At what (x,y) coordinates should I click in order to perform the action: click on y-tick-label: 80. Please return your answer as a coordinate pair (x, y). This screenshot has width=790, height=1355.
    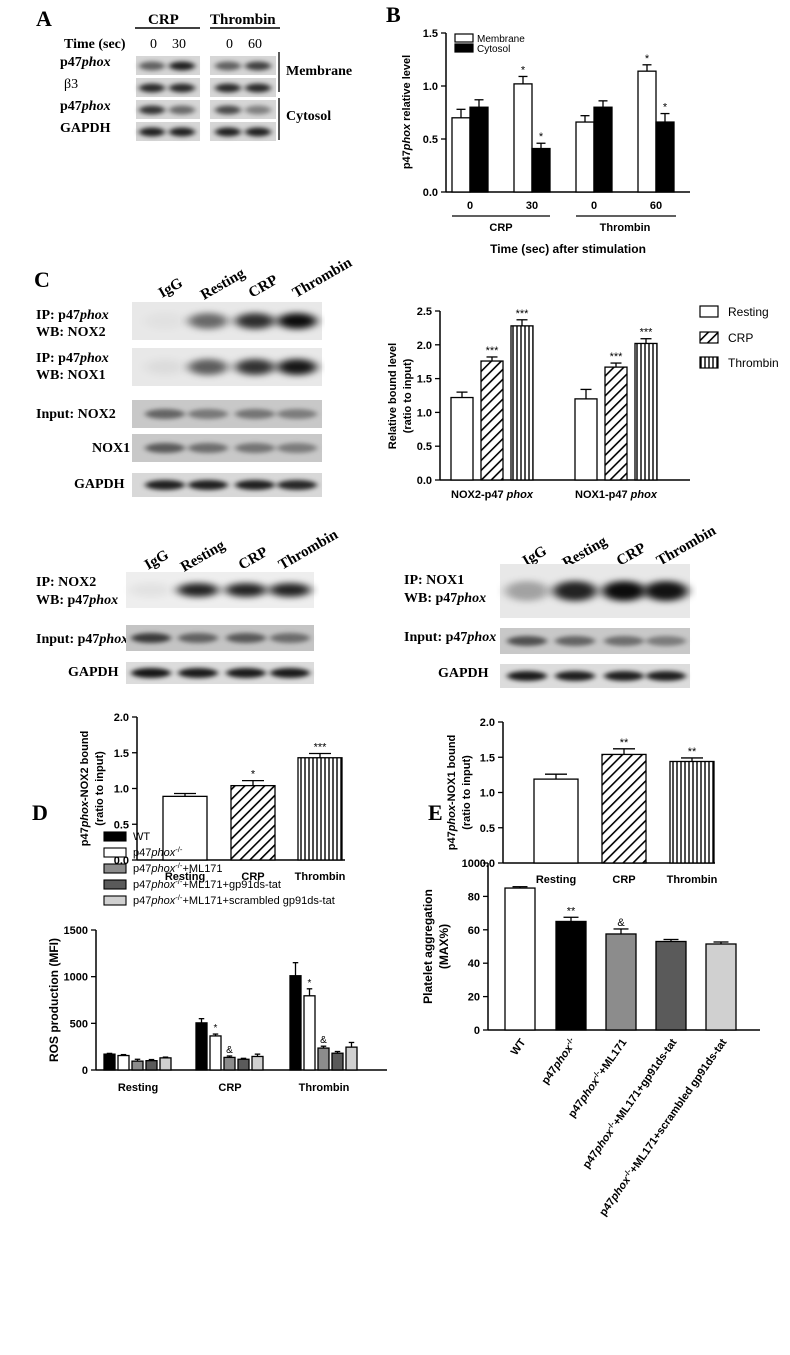
    Looking at the image, I should click on (474, 897).